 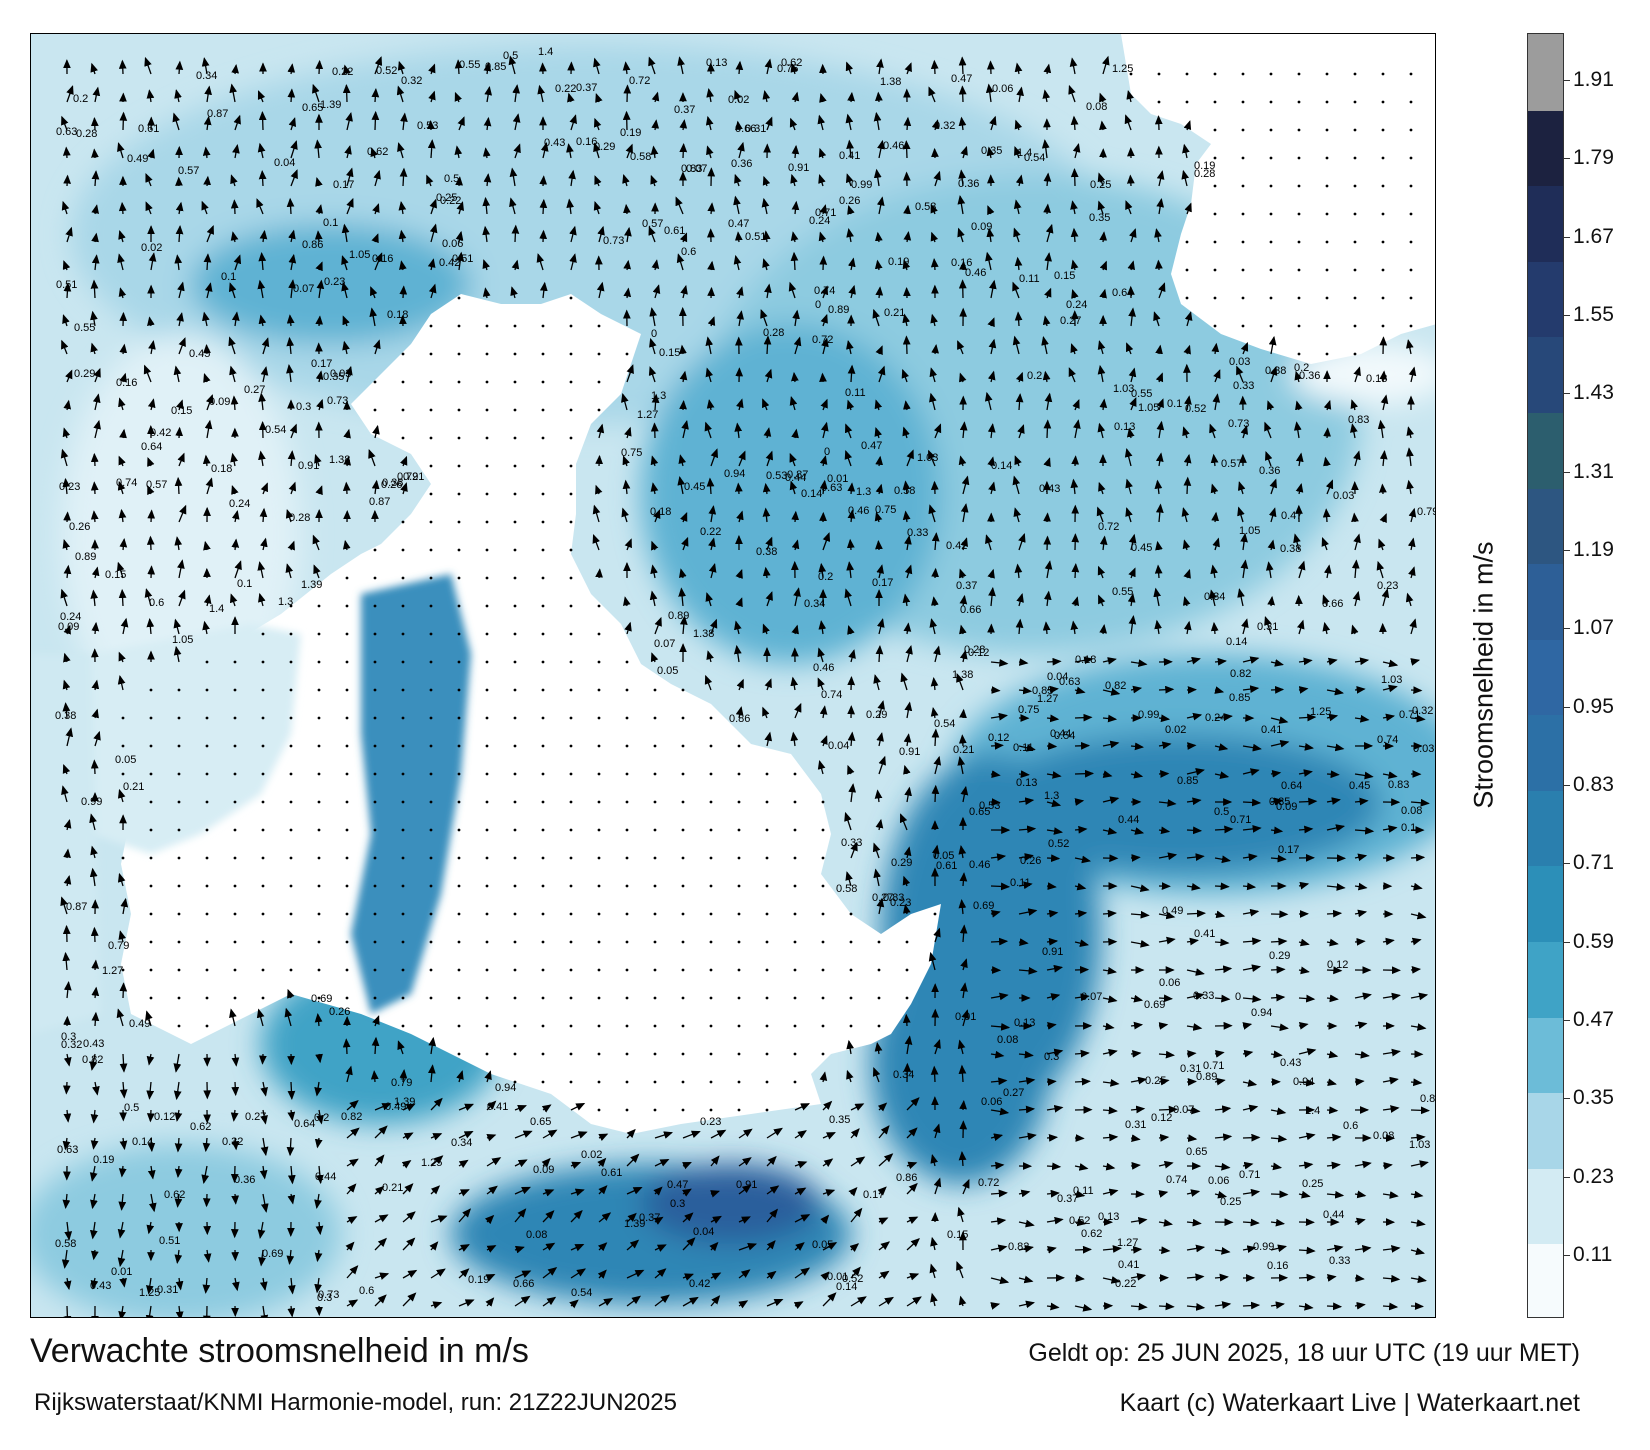 What do you see at coordinates (696, 169) in the screenshot?
I see `current-speed-value: 0.07` at bounding box center [696, 169].